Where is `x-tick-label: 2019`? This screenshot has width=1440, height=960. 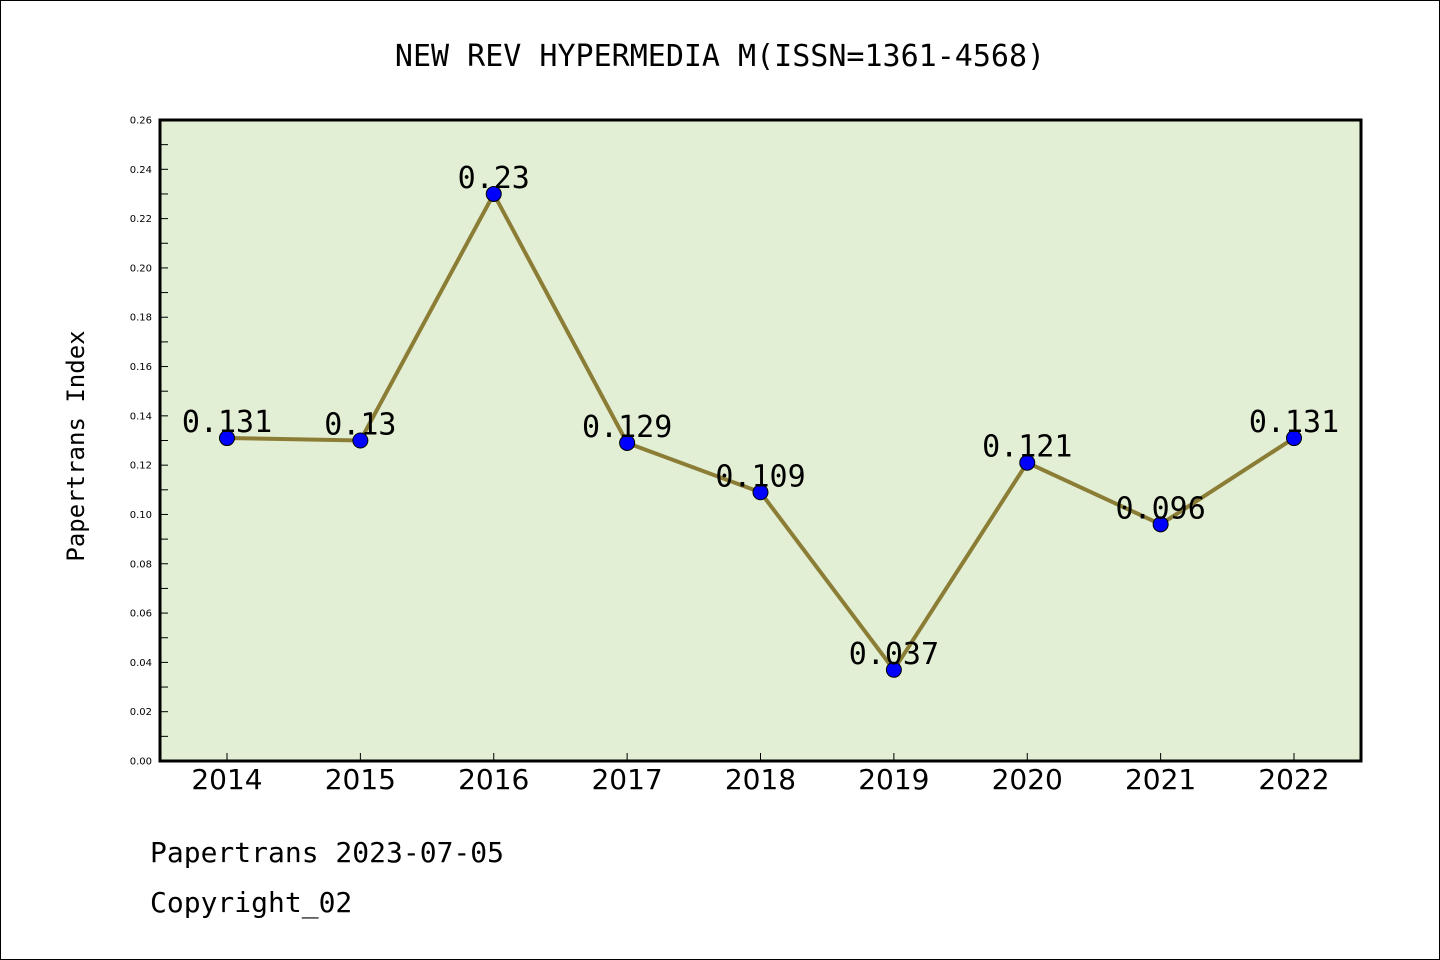
x-tick-label: 2019 is located at coordinates (893, 779).